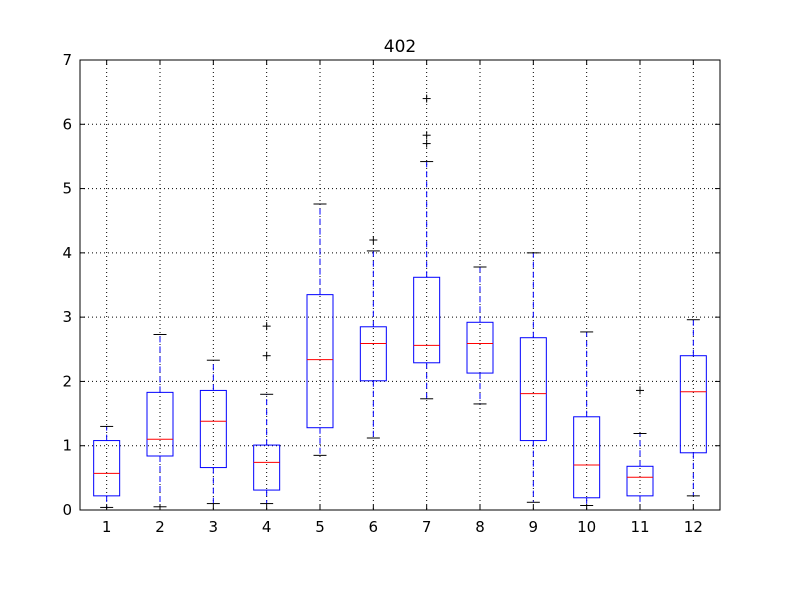 Image resolution: width=800 pixels, height=600 pixels. What do you see at coordinates (693, 527) in the screenshot?
I see `x-tick-label: 12` at bounding box center [693, 527].